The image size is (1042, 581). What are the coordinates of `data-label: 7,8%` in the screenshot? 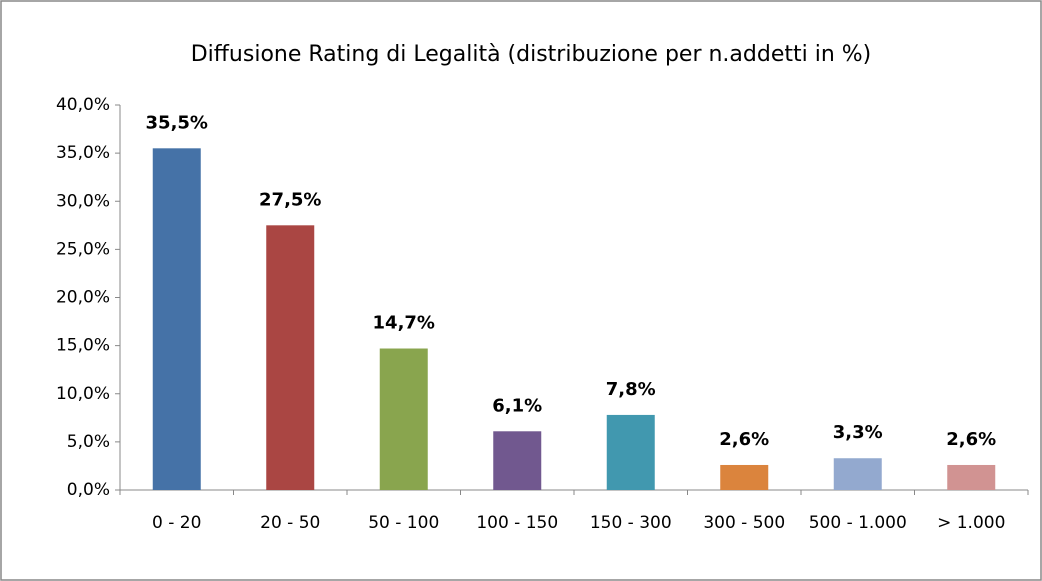 It's located at (631, 389).